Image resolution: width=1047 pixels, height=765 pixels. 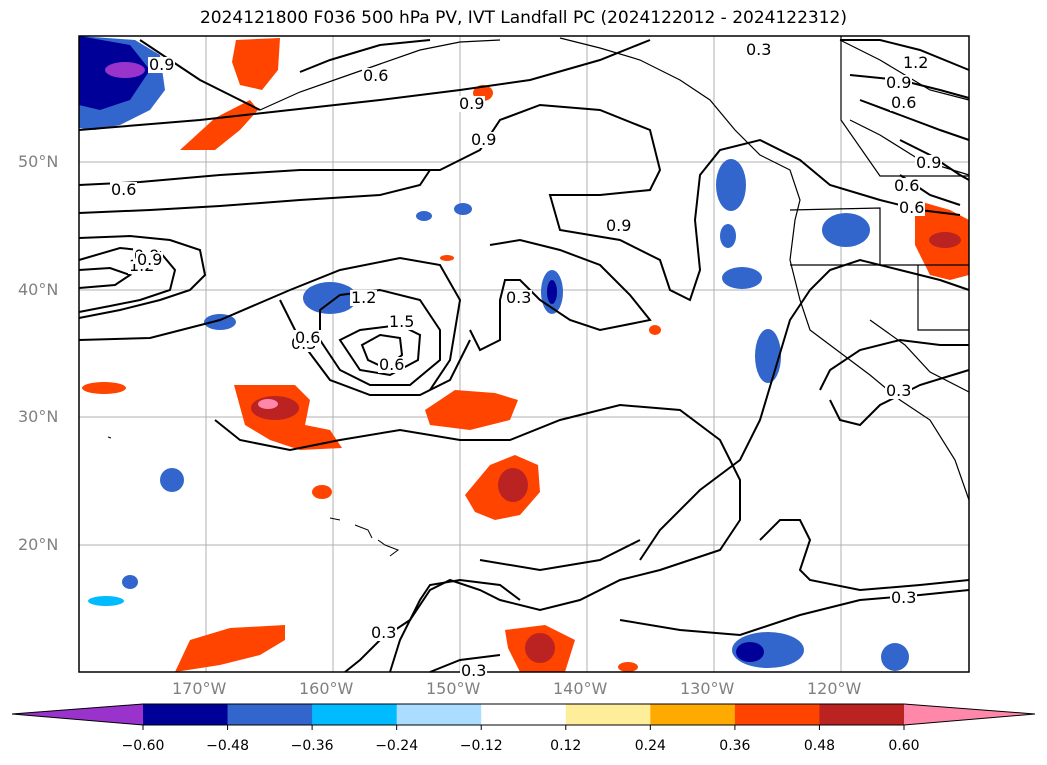 I want to click on lon-label-170w: 170°W, so click(x=199, y=688).